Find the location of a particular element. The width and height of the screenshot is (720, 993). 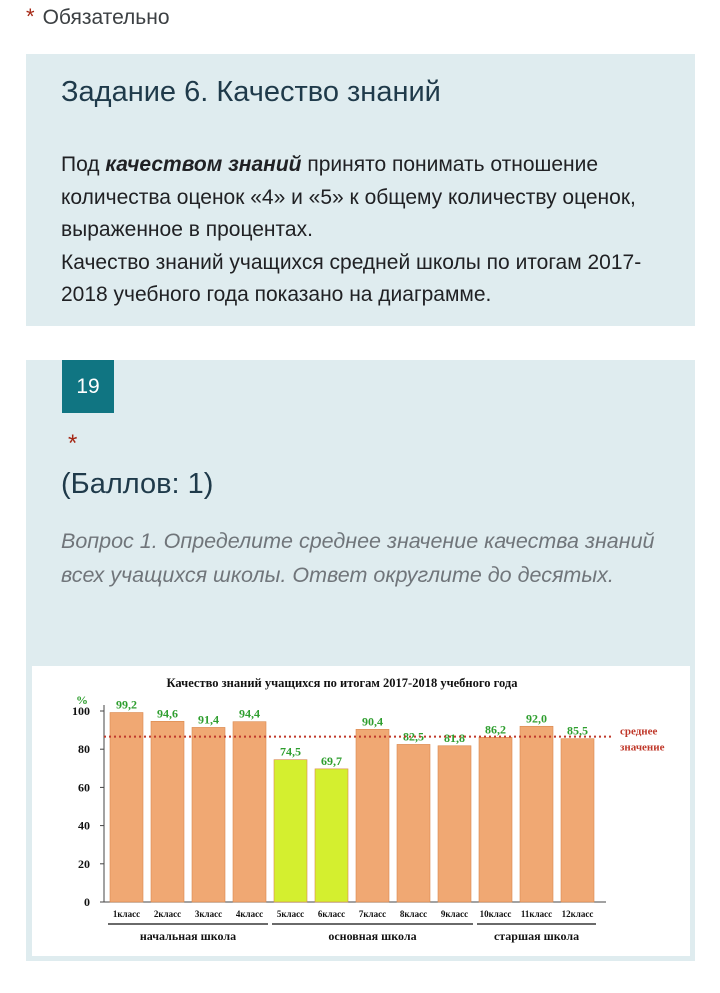

desc-pre: Под is located at coordinates (83, 164).